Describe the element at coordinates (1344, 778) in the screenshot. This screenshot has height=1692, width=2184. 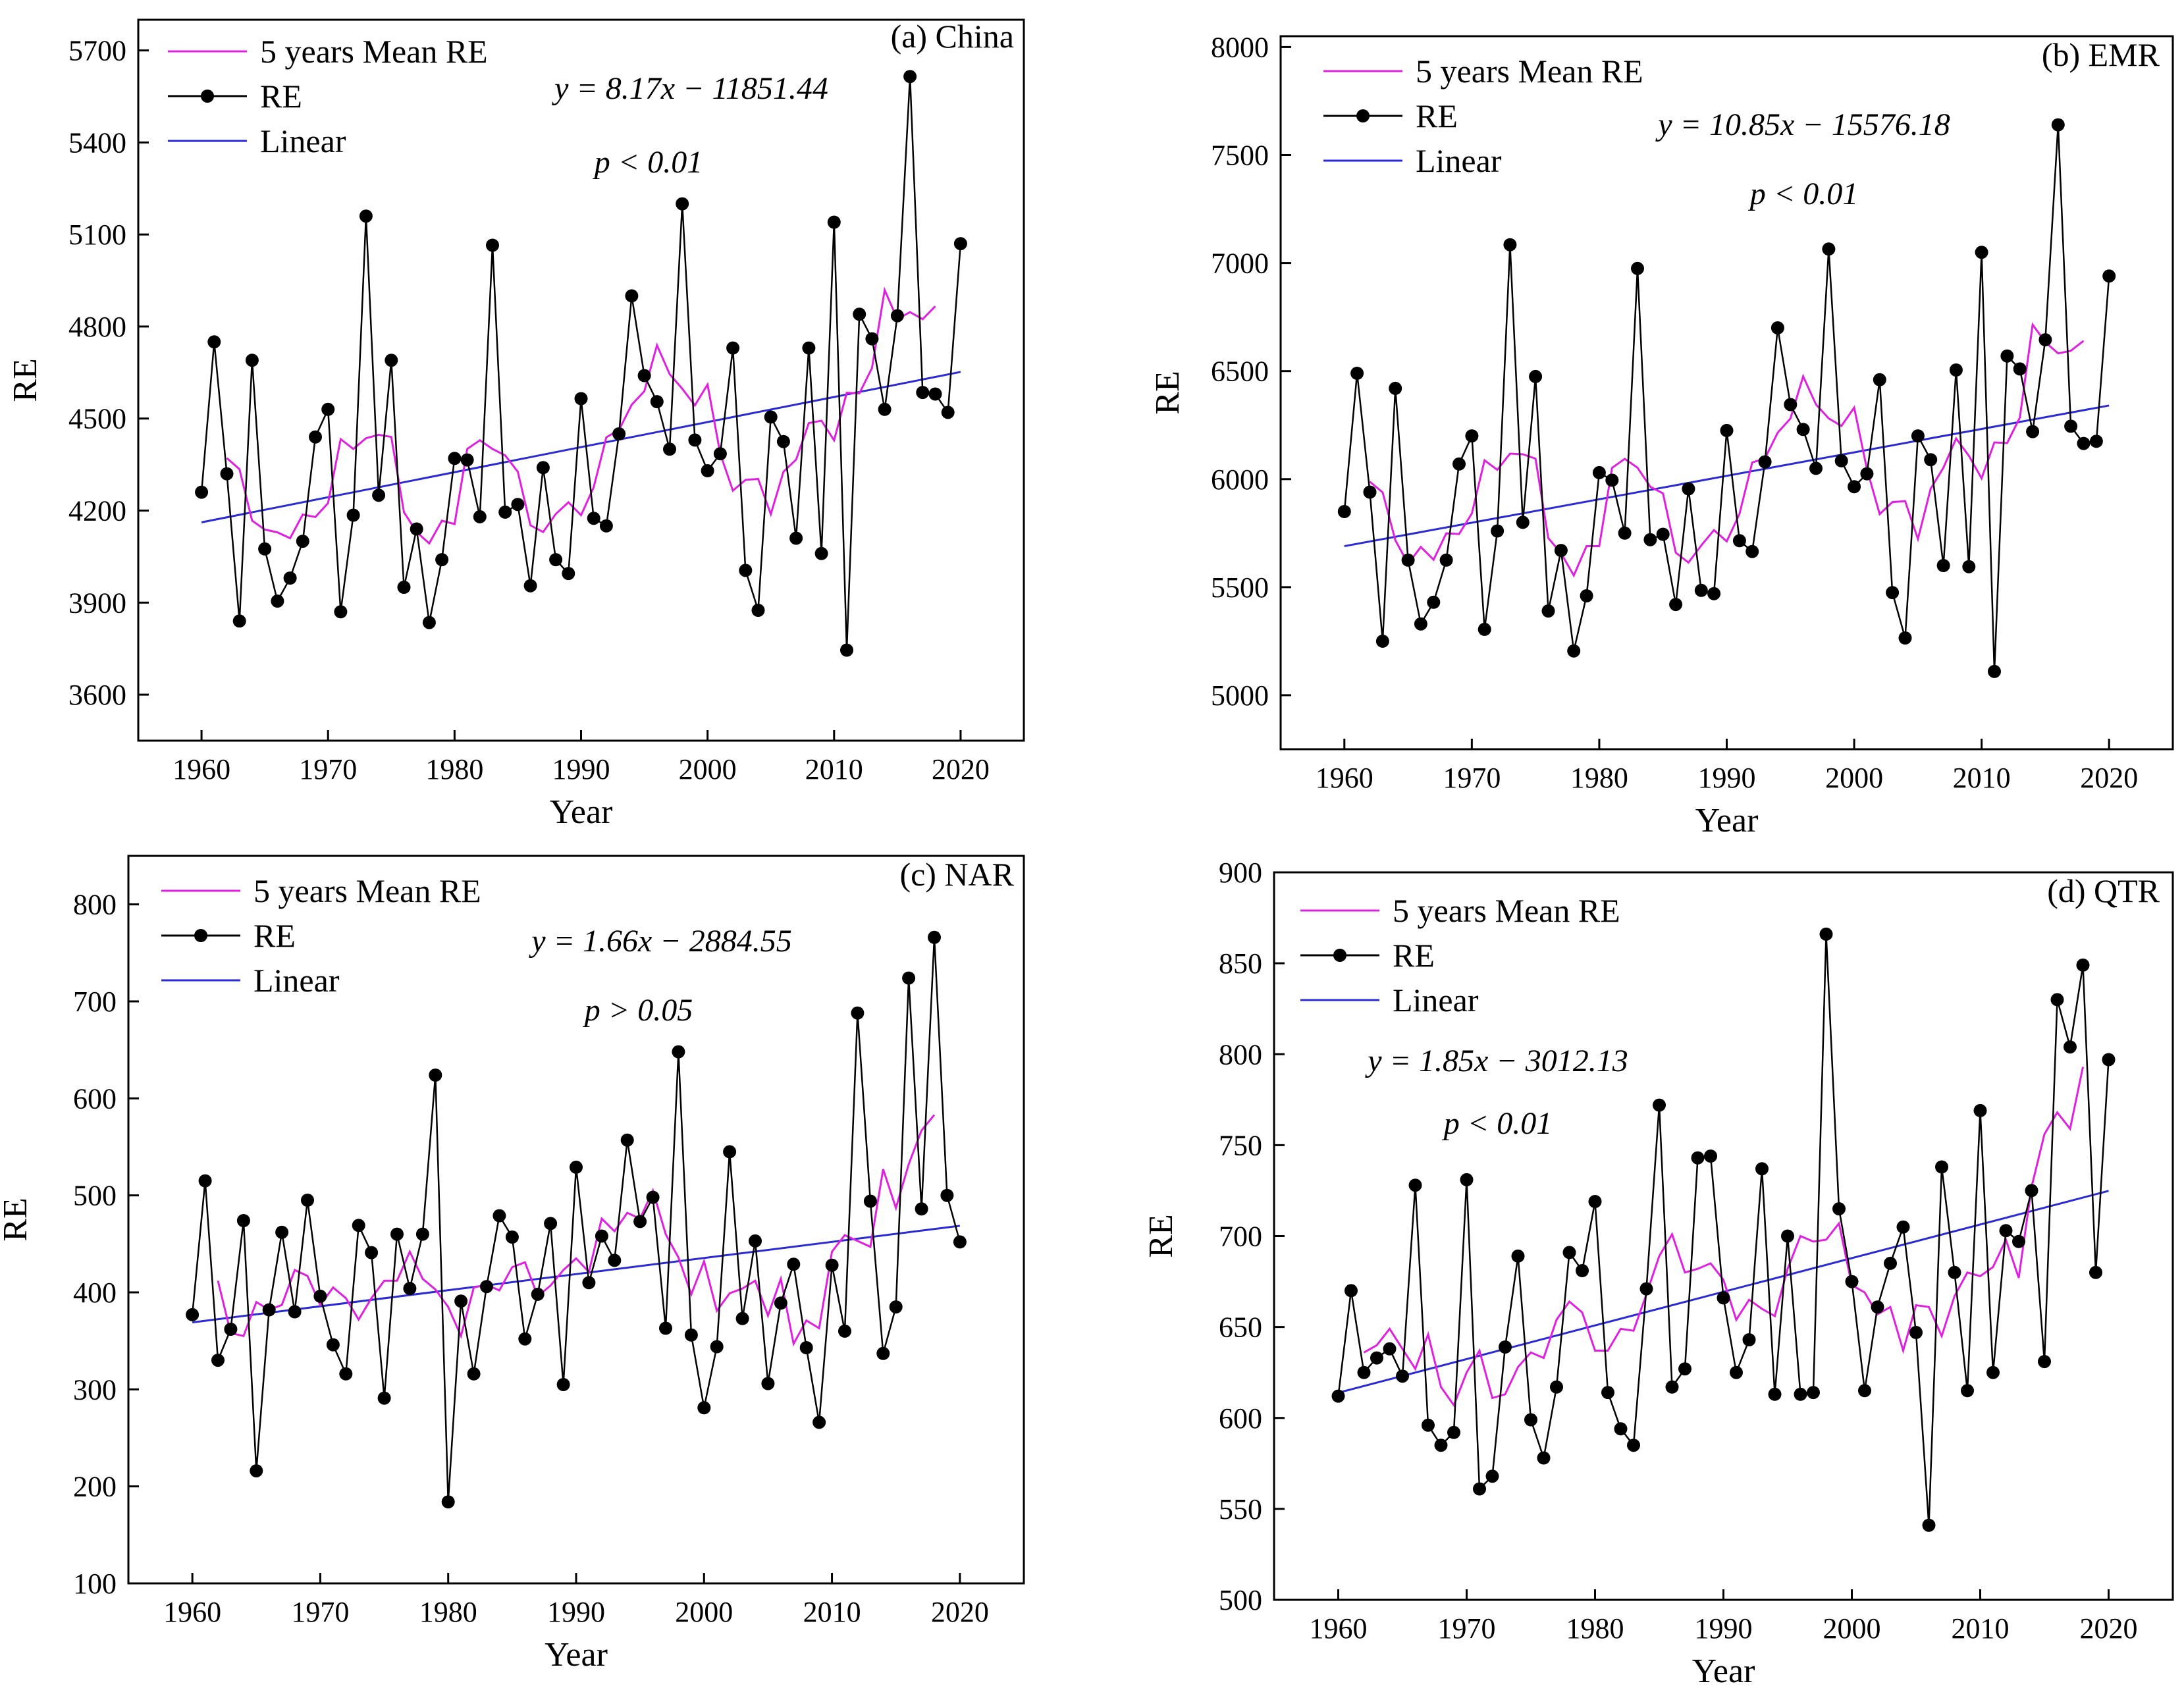
I see `x-tick-label: 1960` at that location.